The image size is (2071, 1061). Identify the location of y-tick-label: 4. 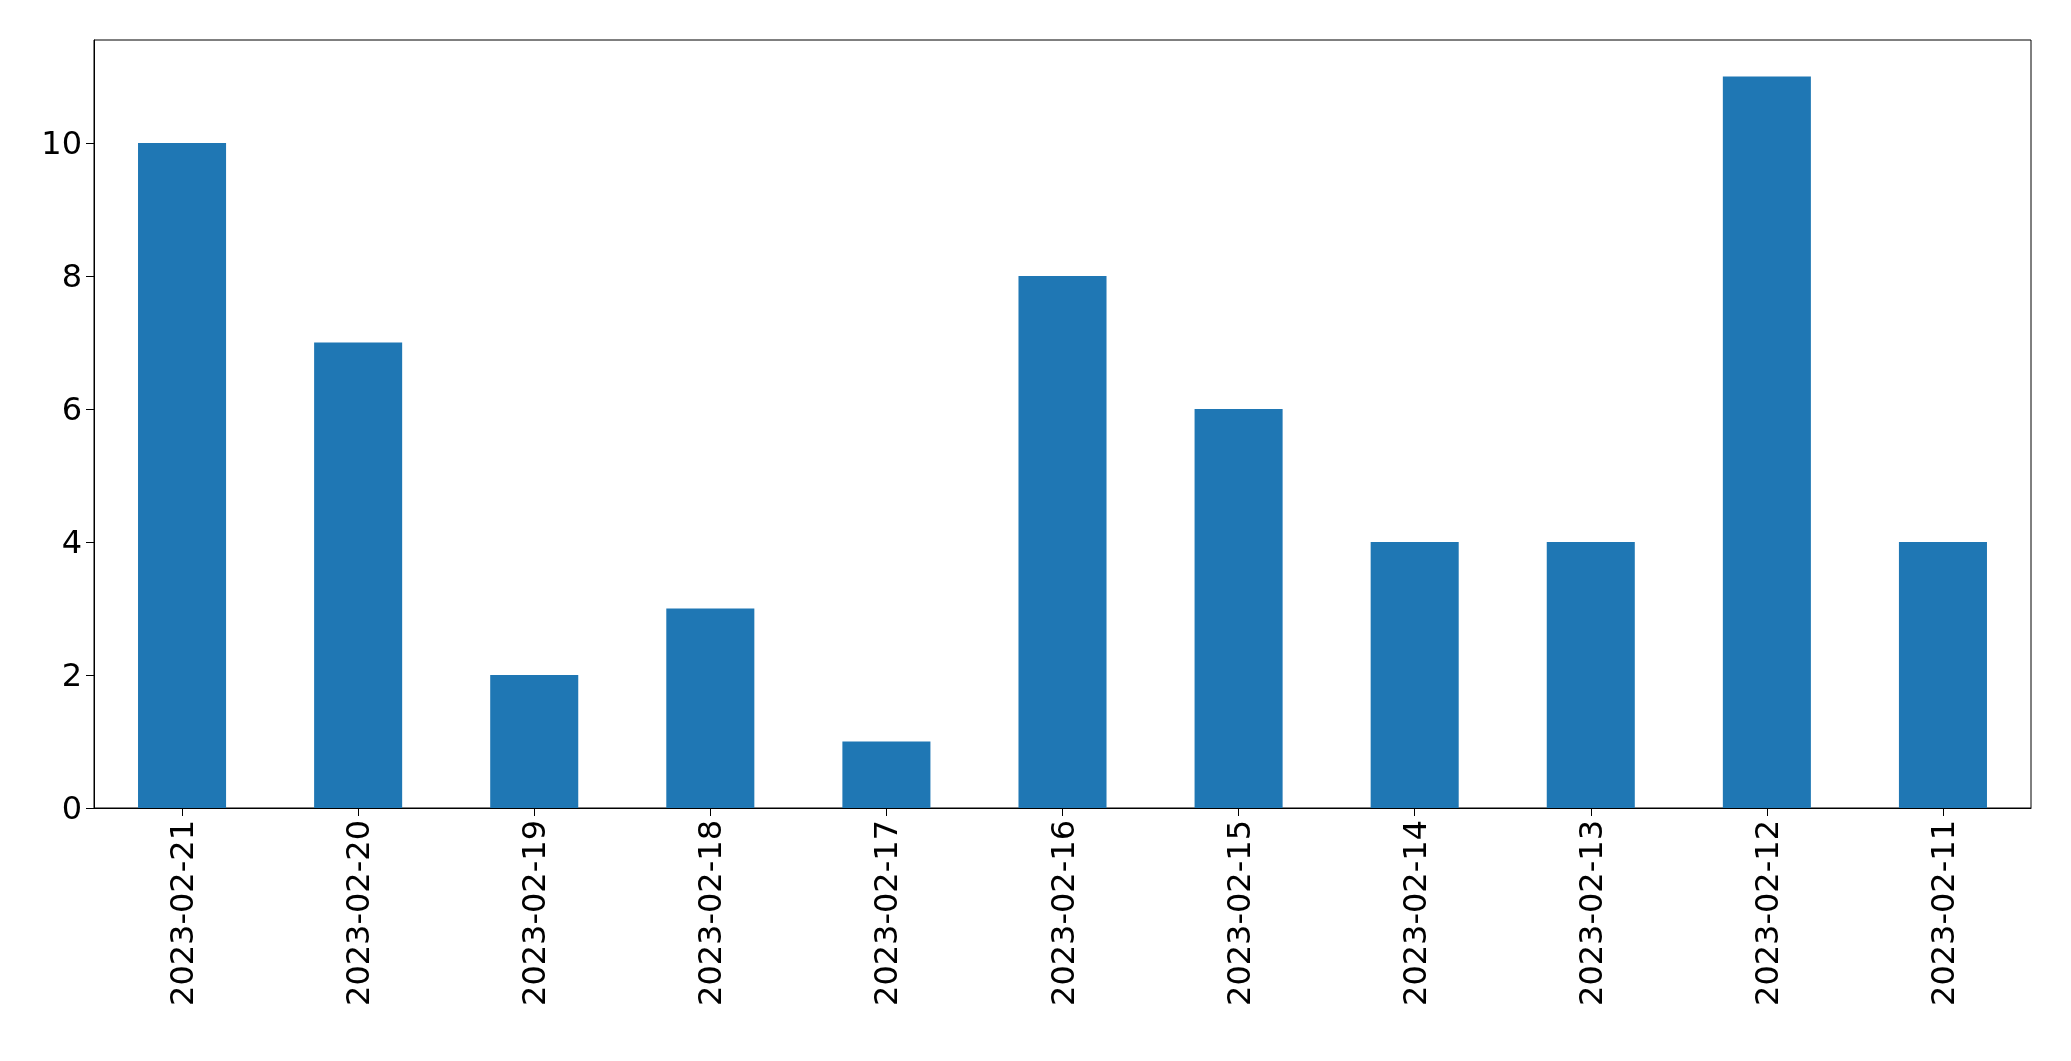
(71, 542).